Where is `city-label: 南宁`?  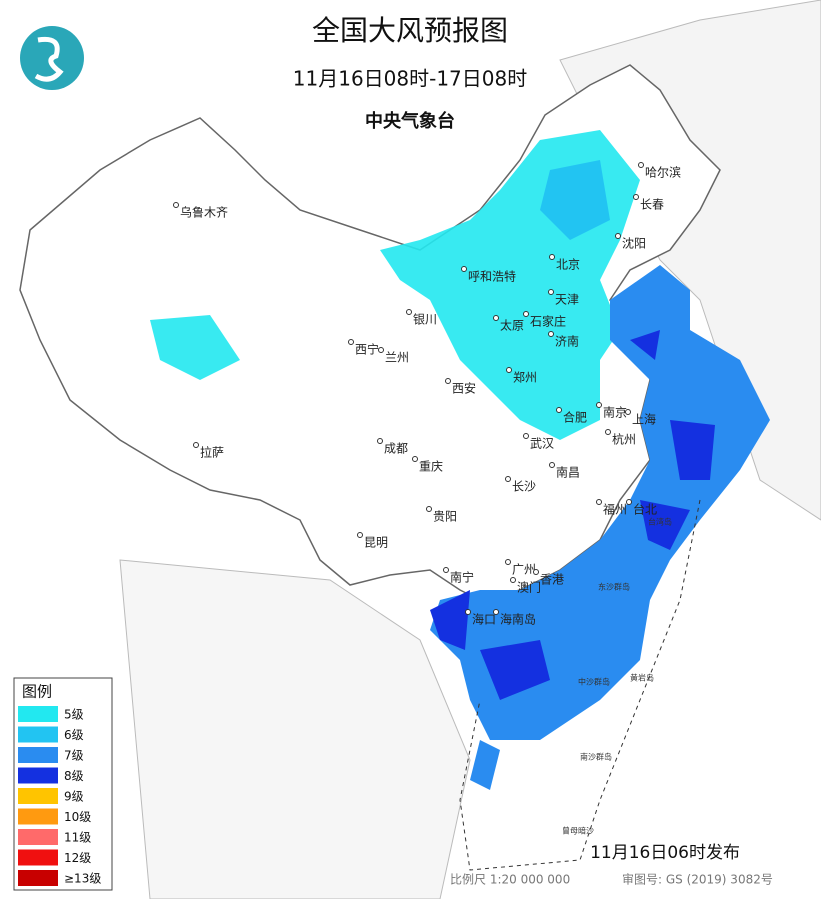
city-label: 南宁 is located at coordinates (462, 577).